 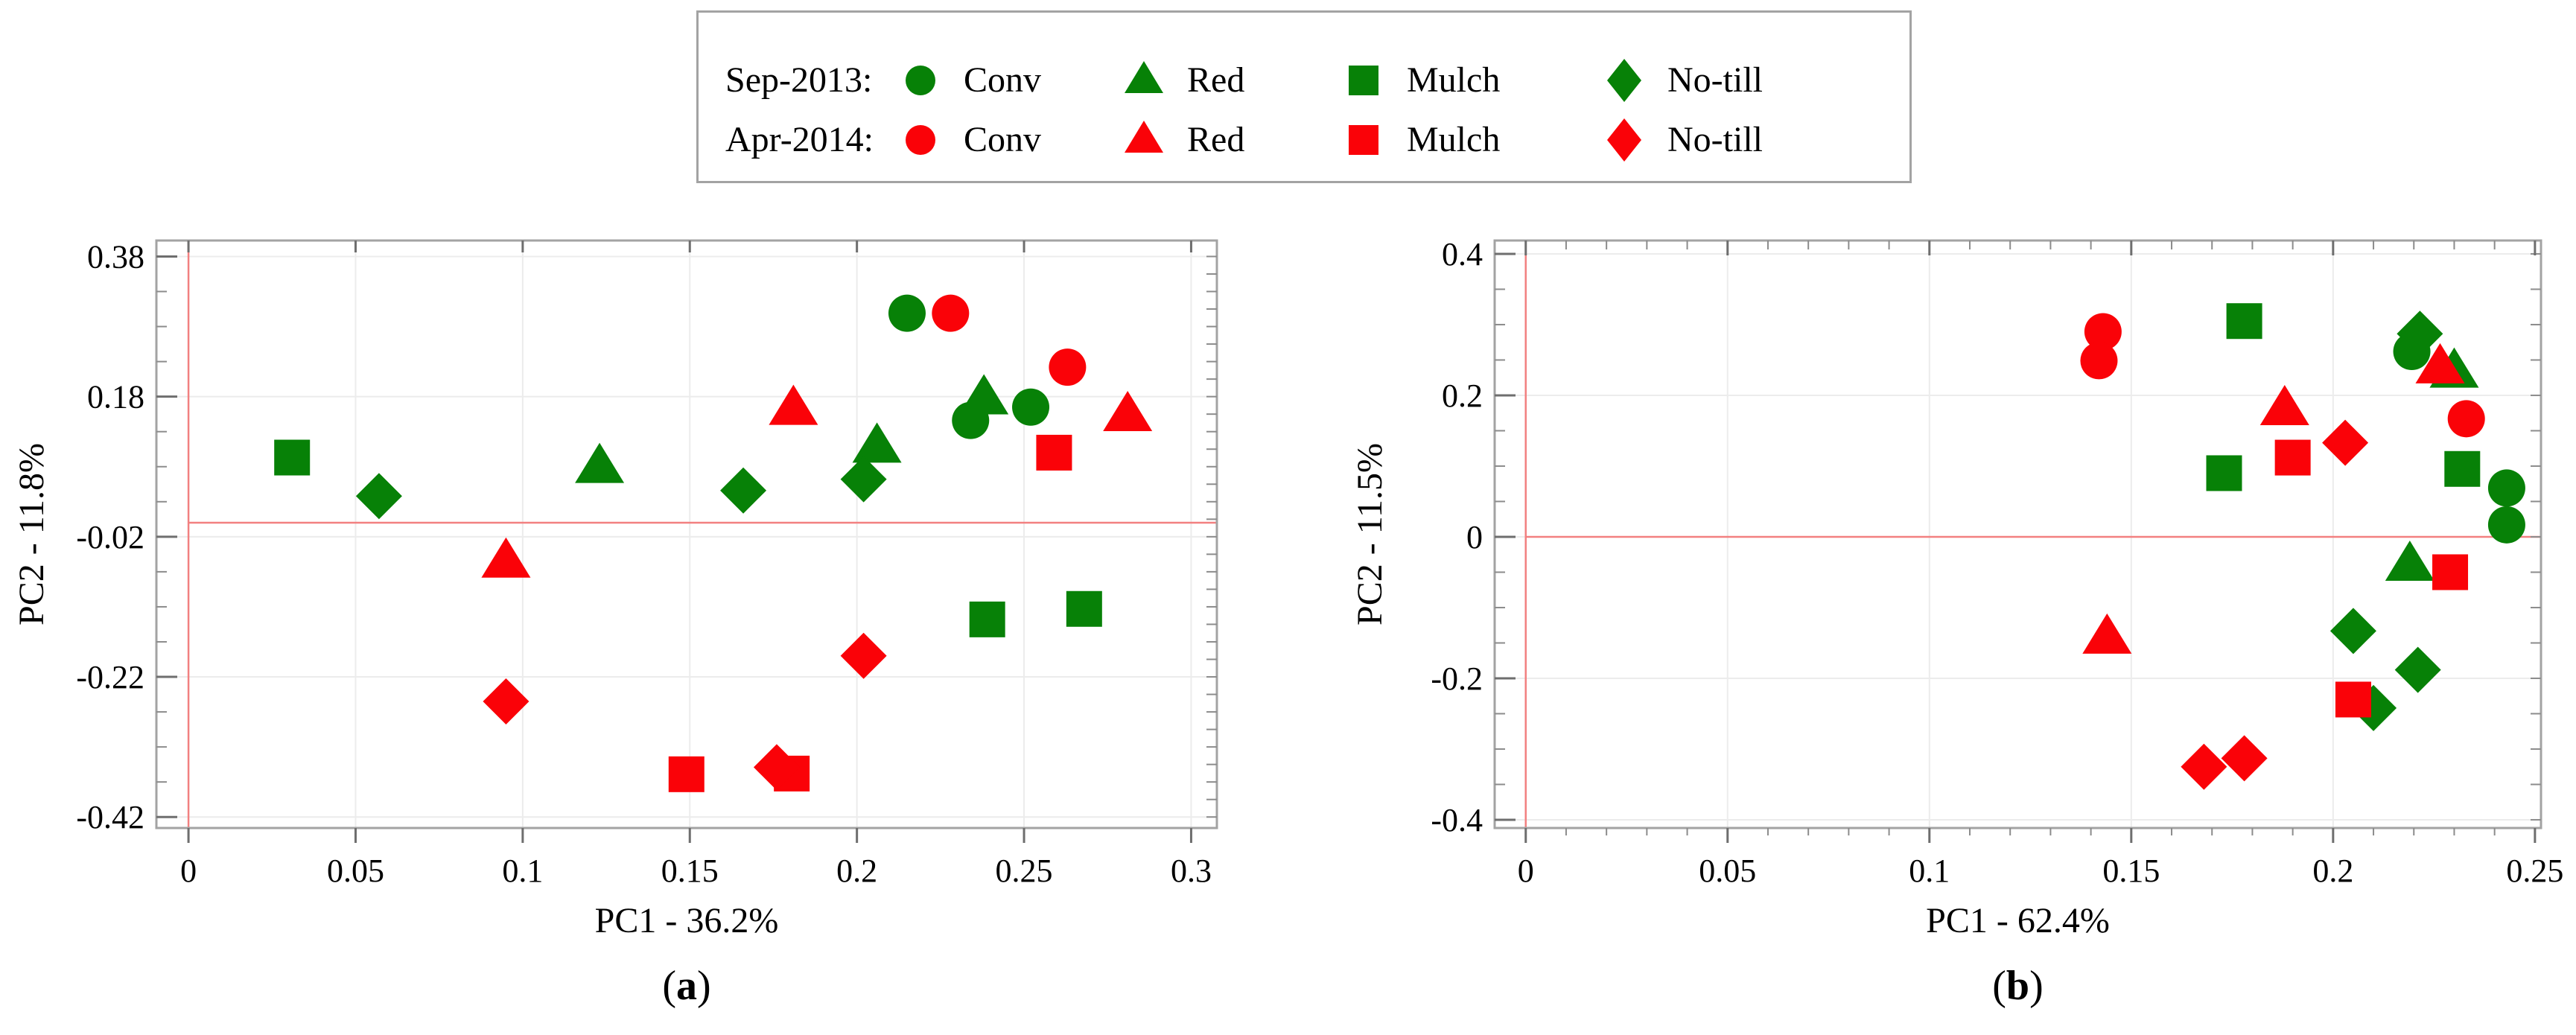 What do you see at coordinates (687, 920) in the screenshot?
I see `x-axis-label: PC1 - 36.2%` at bounding box center [687, 920].